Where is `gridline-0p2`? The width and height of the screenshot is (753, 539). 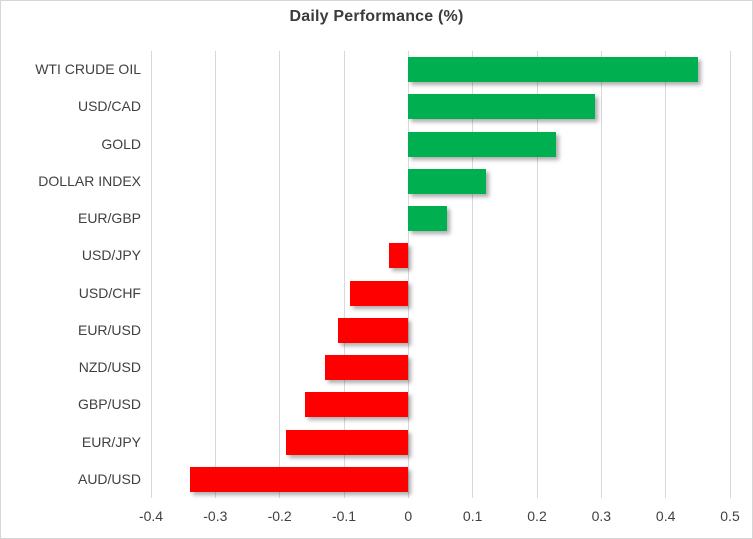
gridline-0p2 is located at coordinates (537, 274).